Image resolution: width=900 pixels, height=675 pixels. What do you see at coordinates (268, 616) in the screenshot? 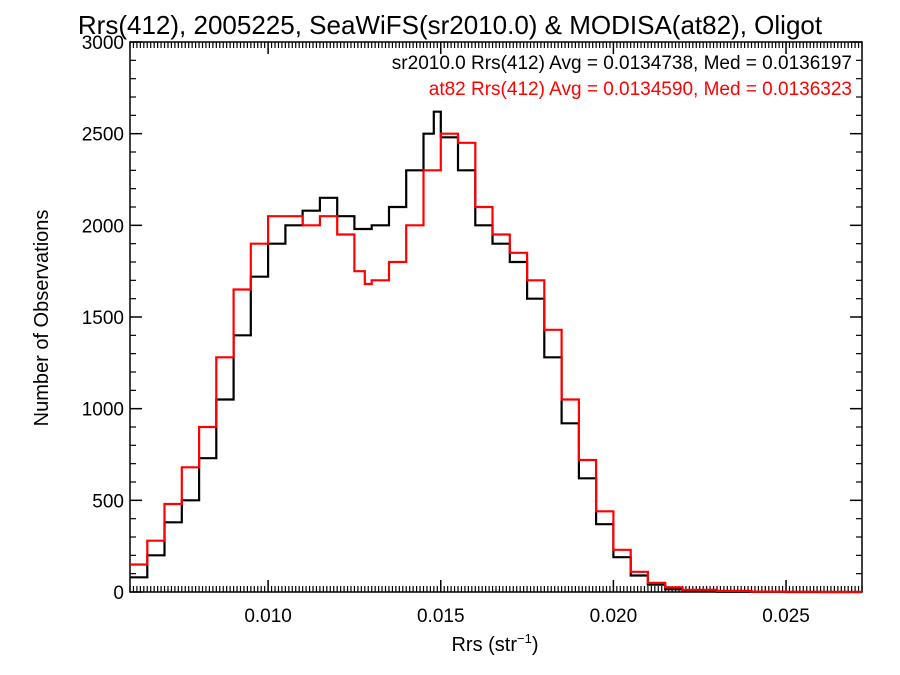
I see `x-tick-label: 0.010` at bounding box center [268, 616].